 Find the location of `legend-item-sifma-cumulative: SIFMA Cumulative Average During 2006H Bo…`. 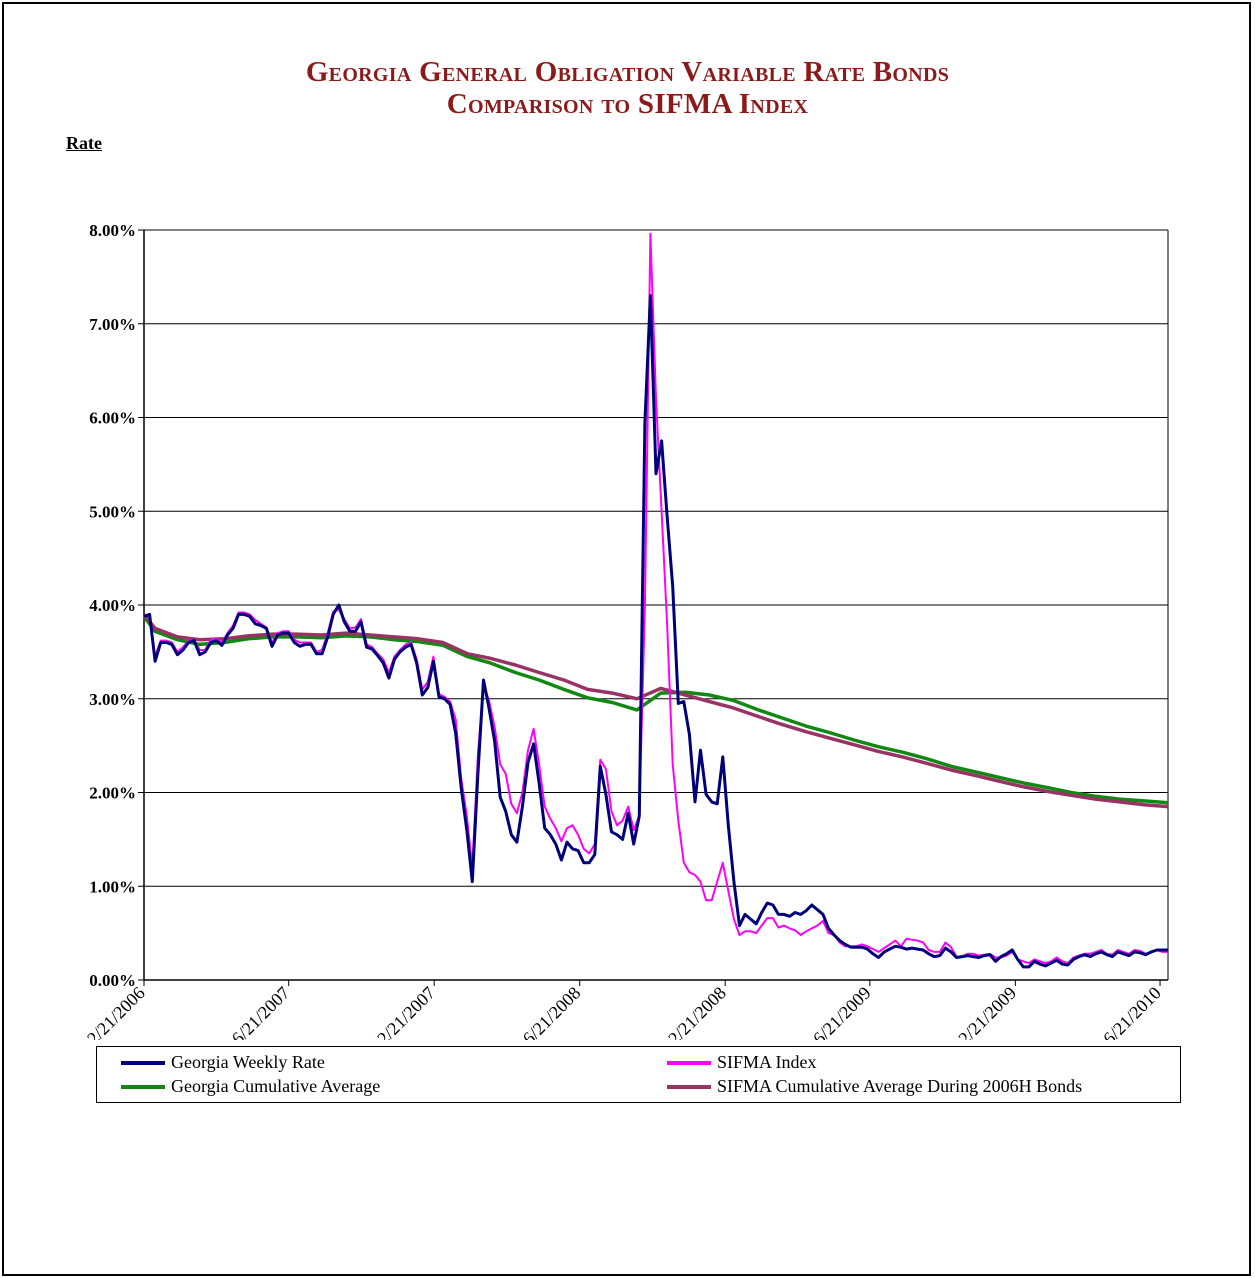

legend-item-sifma-cumulative: SIFMA Cumulative Average During 2006H Bo… is located at coordinates (874, 1086).